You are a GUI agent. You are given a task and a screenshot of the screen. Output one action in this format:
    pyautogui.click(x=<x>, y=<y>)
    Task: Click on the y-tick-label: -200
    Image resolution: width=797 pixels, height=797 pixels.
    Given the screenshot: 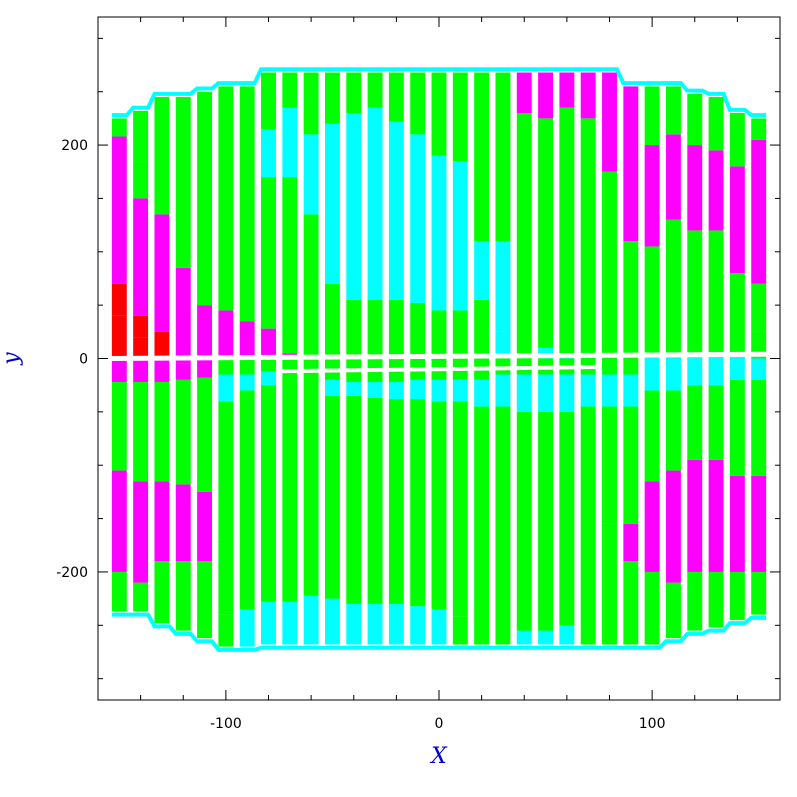 What is the action you would take?
    pyautogui.click(x=72, y=573)
    